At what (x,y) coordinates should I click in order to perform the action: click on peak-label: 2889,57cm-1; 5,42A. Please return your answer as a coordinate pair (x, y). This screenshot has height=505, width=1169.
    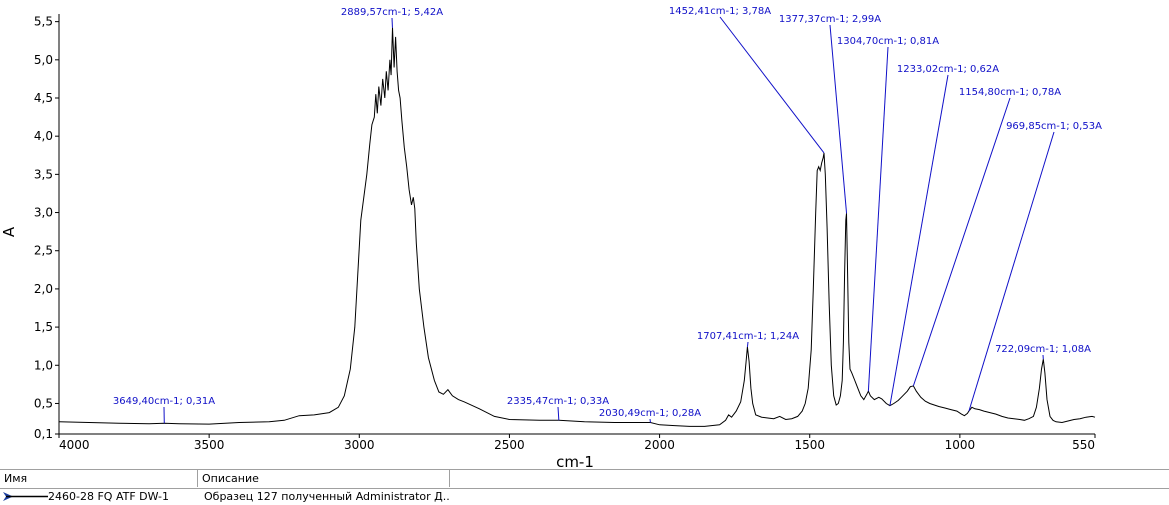
    Looking at the image, I should click on (392, 12).